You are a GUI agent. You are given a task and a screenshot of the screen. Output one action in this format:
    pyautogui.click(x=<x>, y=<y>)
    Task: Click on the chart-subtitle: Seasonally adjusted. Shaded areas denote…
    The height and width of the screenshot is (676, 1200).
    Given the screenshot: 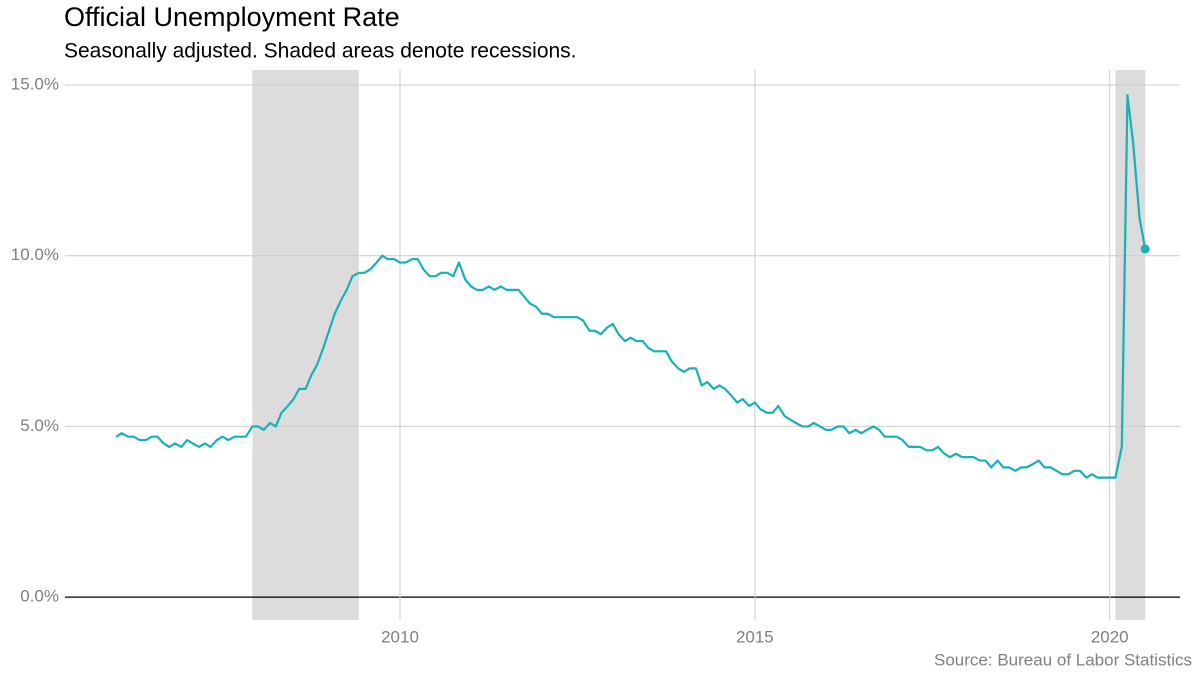 What is the action you would take?
    pyautogui.click(x=320, y=51)
    